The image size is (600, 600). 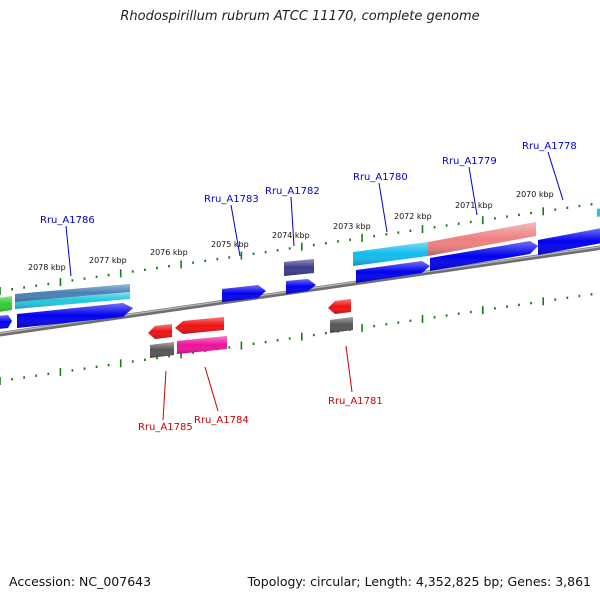 I want to click on gene-label-rru-a1785: Rru_A1785, so click(x=165, y=427).